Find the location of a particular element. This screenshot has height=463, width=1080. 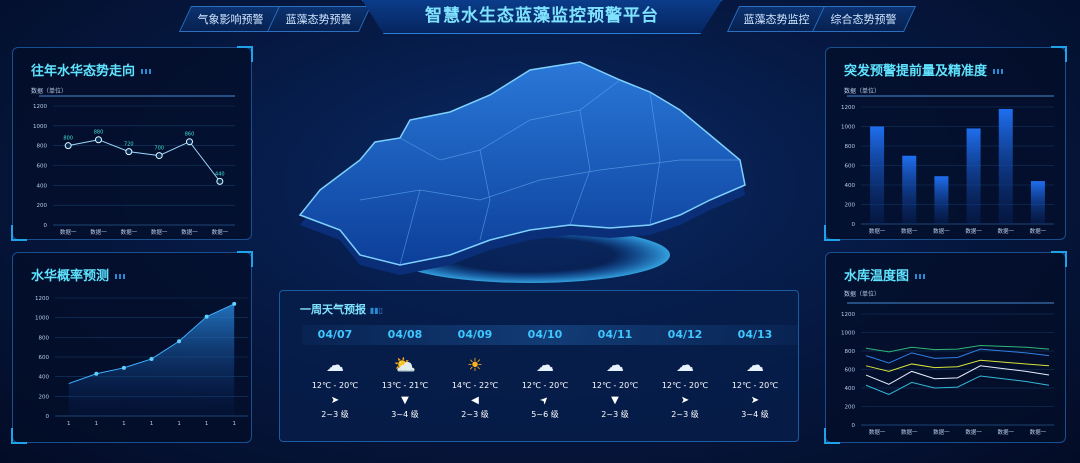

weather-day: 04/11 ☁ 12℃ - 20℃ ▼ 2~3 级 is located at coordinates (615, 372).